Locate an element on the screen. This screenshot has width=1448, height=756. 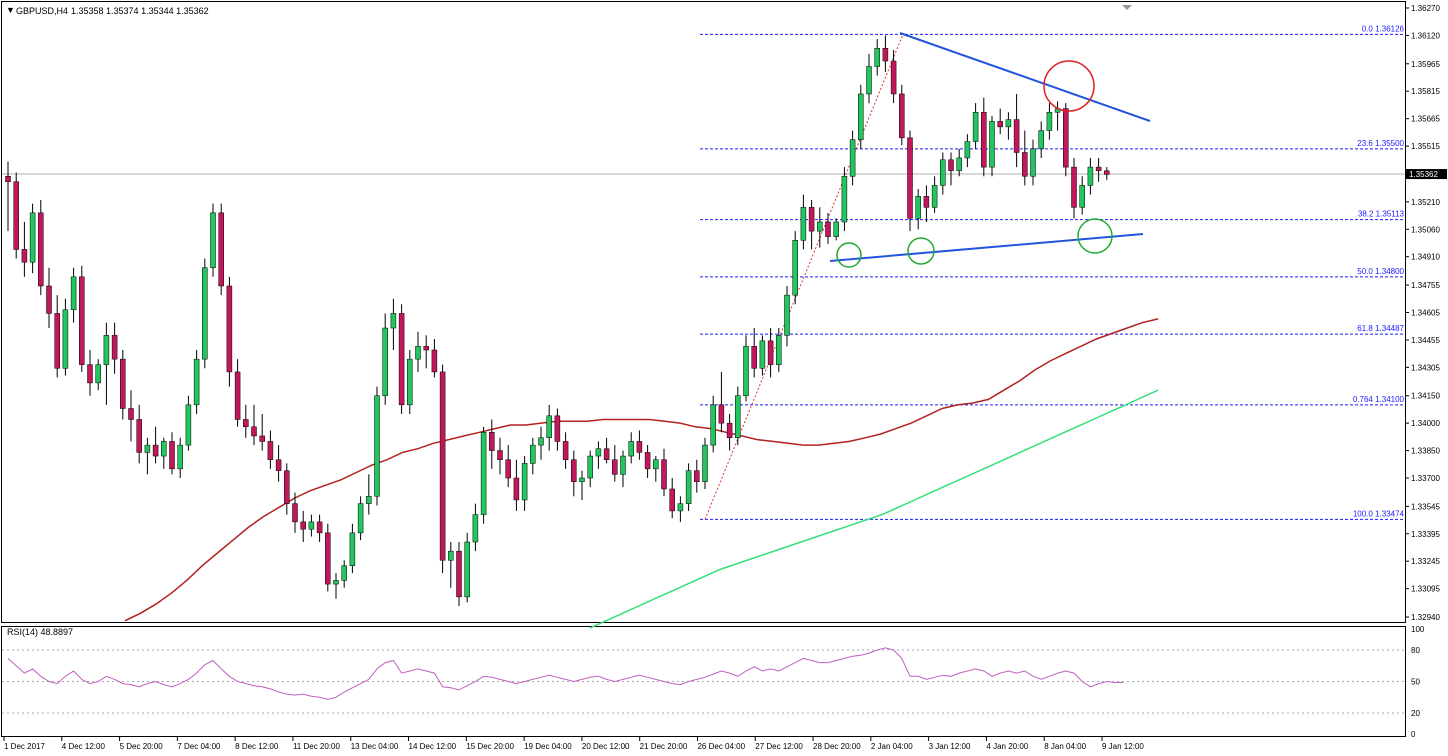
rsi-line is located at coordinates (565, 673).